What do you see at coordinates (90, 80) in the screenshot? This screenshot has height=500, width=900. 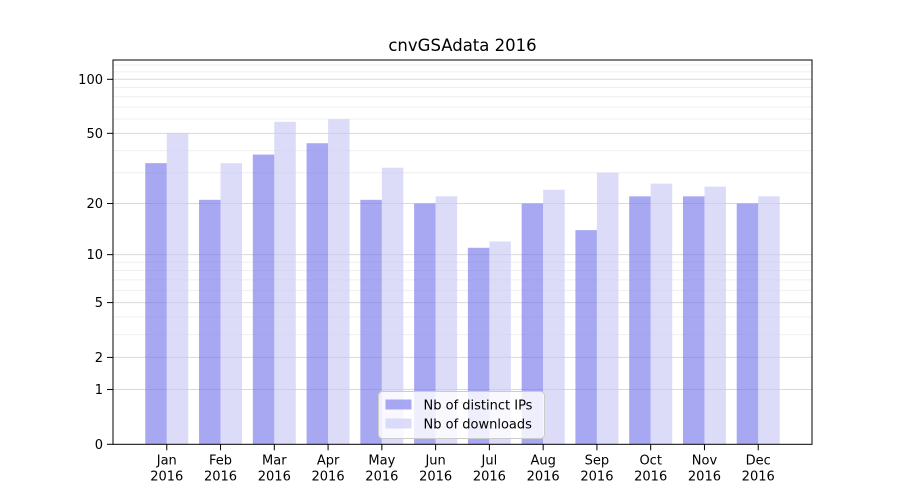 I see `y-tick-label: 100` at bounding box center [90, 80].